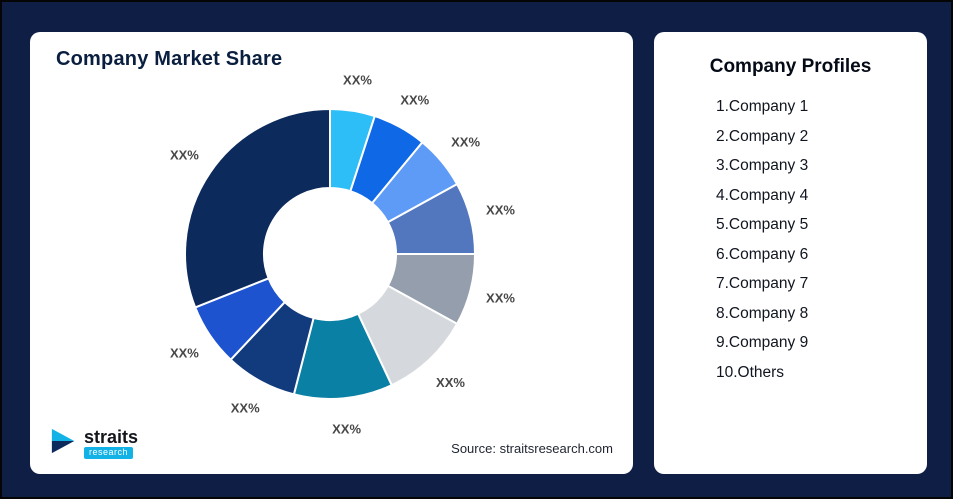  I want to click on company-profile-item: 8.Company 8, so click(762, 313).